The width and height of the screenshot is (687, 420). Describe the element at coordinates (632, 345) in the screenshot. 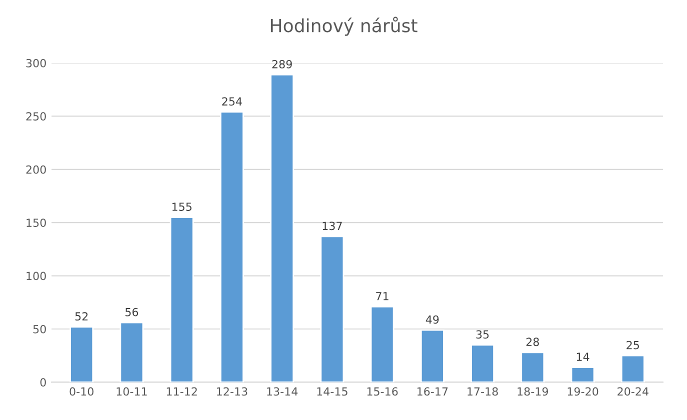

I see `data-label: 25` at that location.